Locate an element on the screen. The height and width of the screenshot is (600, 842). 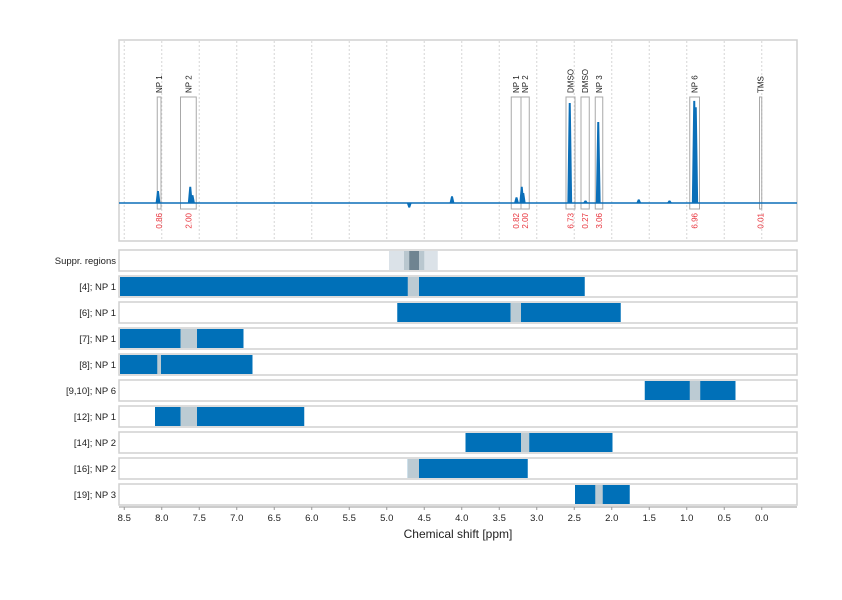
x-axis-label: Chemical shift [ppm] is located at coordinates (458, 534).